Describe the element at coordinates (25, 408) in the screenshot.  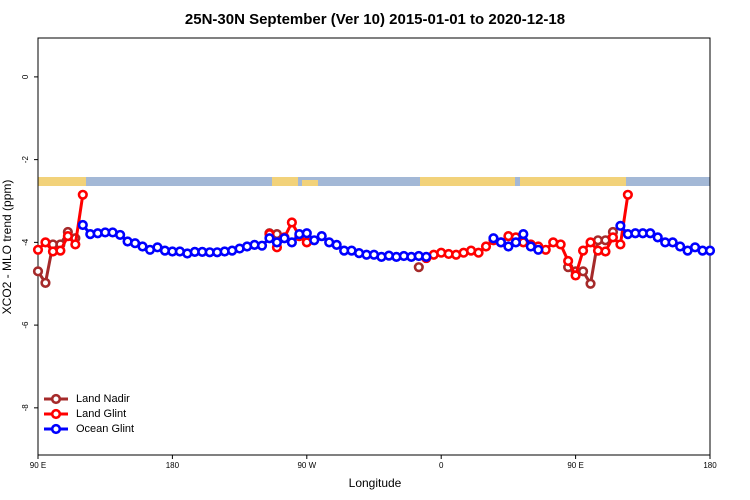
I see `y-tick-label: -8` at that location.